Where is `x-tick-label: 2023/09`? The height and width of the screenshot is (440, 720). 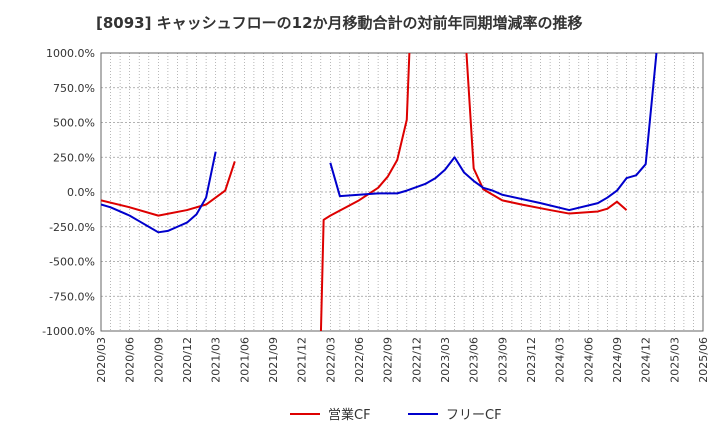 x-tick-label: 2023/09 is located at coordinates (502, 360).